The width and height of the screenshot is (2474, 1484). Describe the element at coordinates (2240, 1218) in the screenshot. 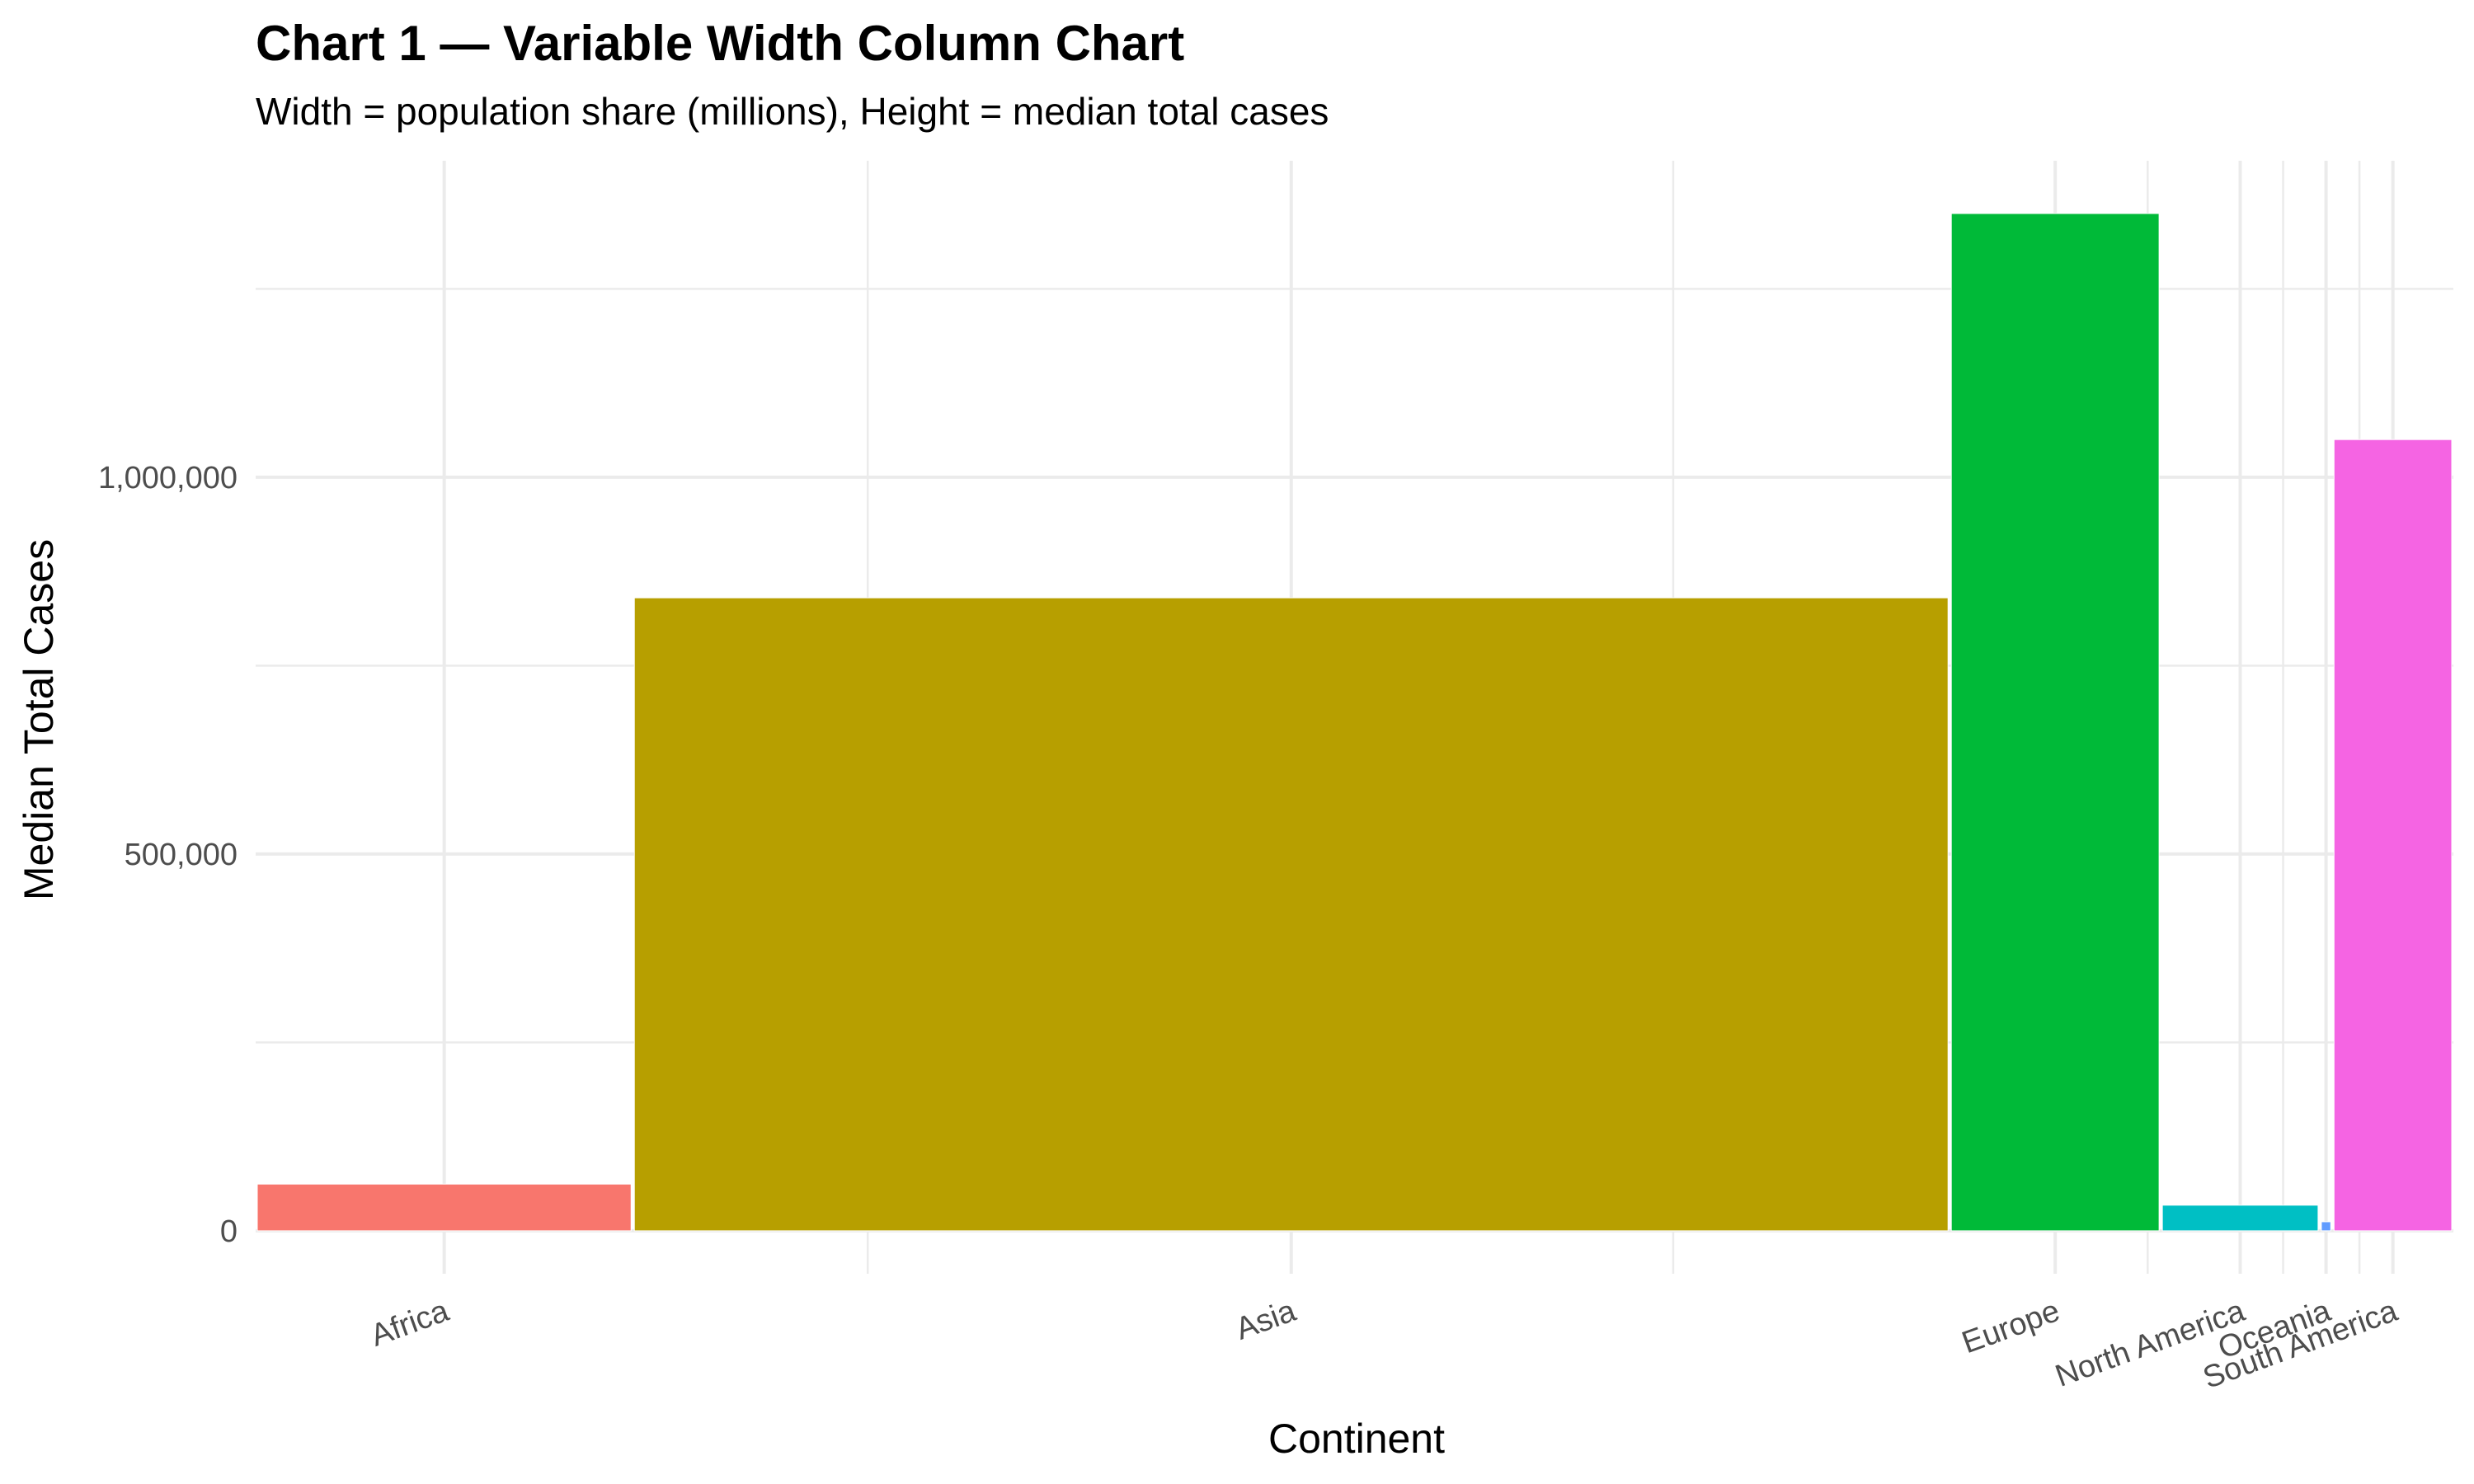

I see `bar-north-america` at that location.